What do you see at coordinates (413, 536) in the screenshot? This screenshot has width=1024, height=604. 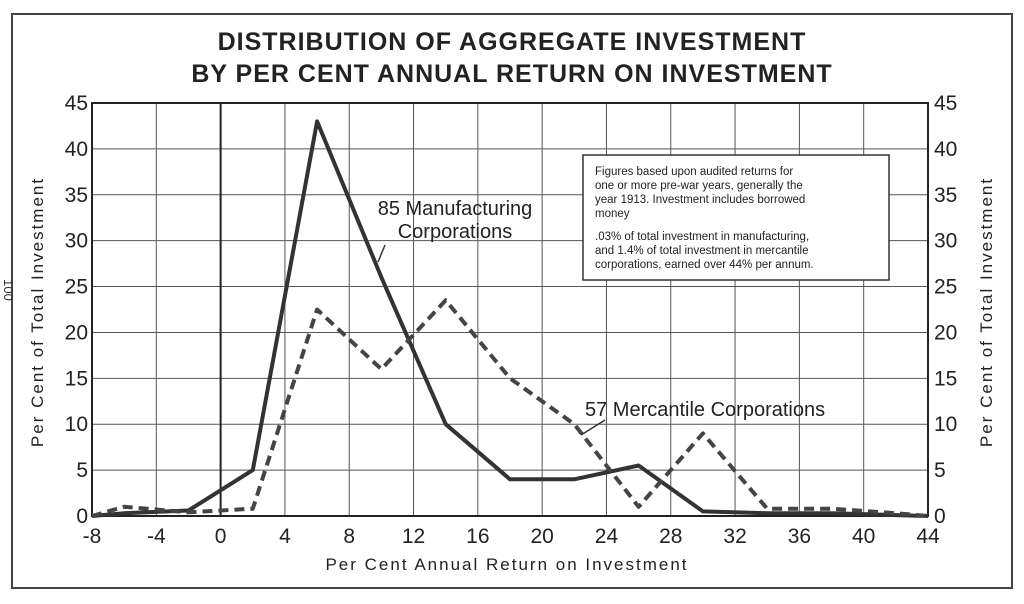 I see `x-tick-label: 12` at bounding box center [413, 536].